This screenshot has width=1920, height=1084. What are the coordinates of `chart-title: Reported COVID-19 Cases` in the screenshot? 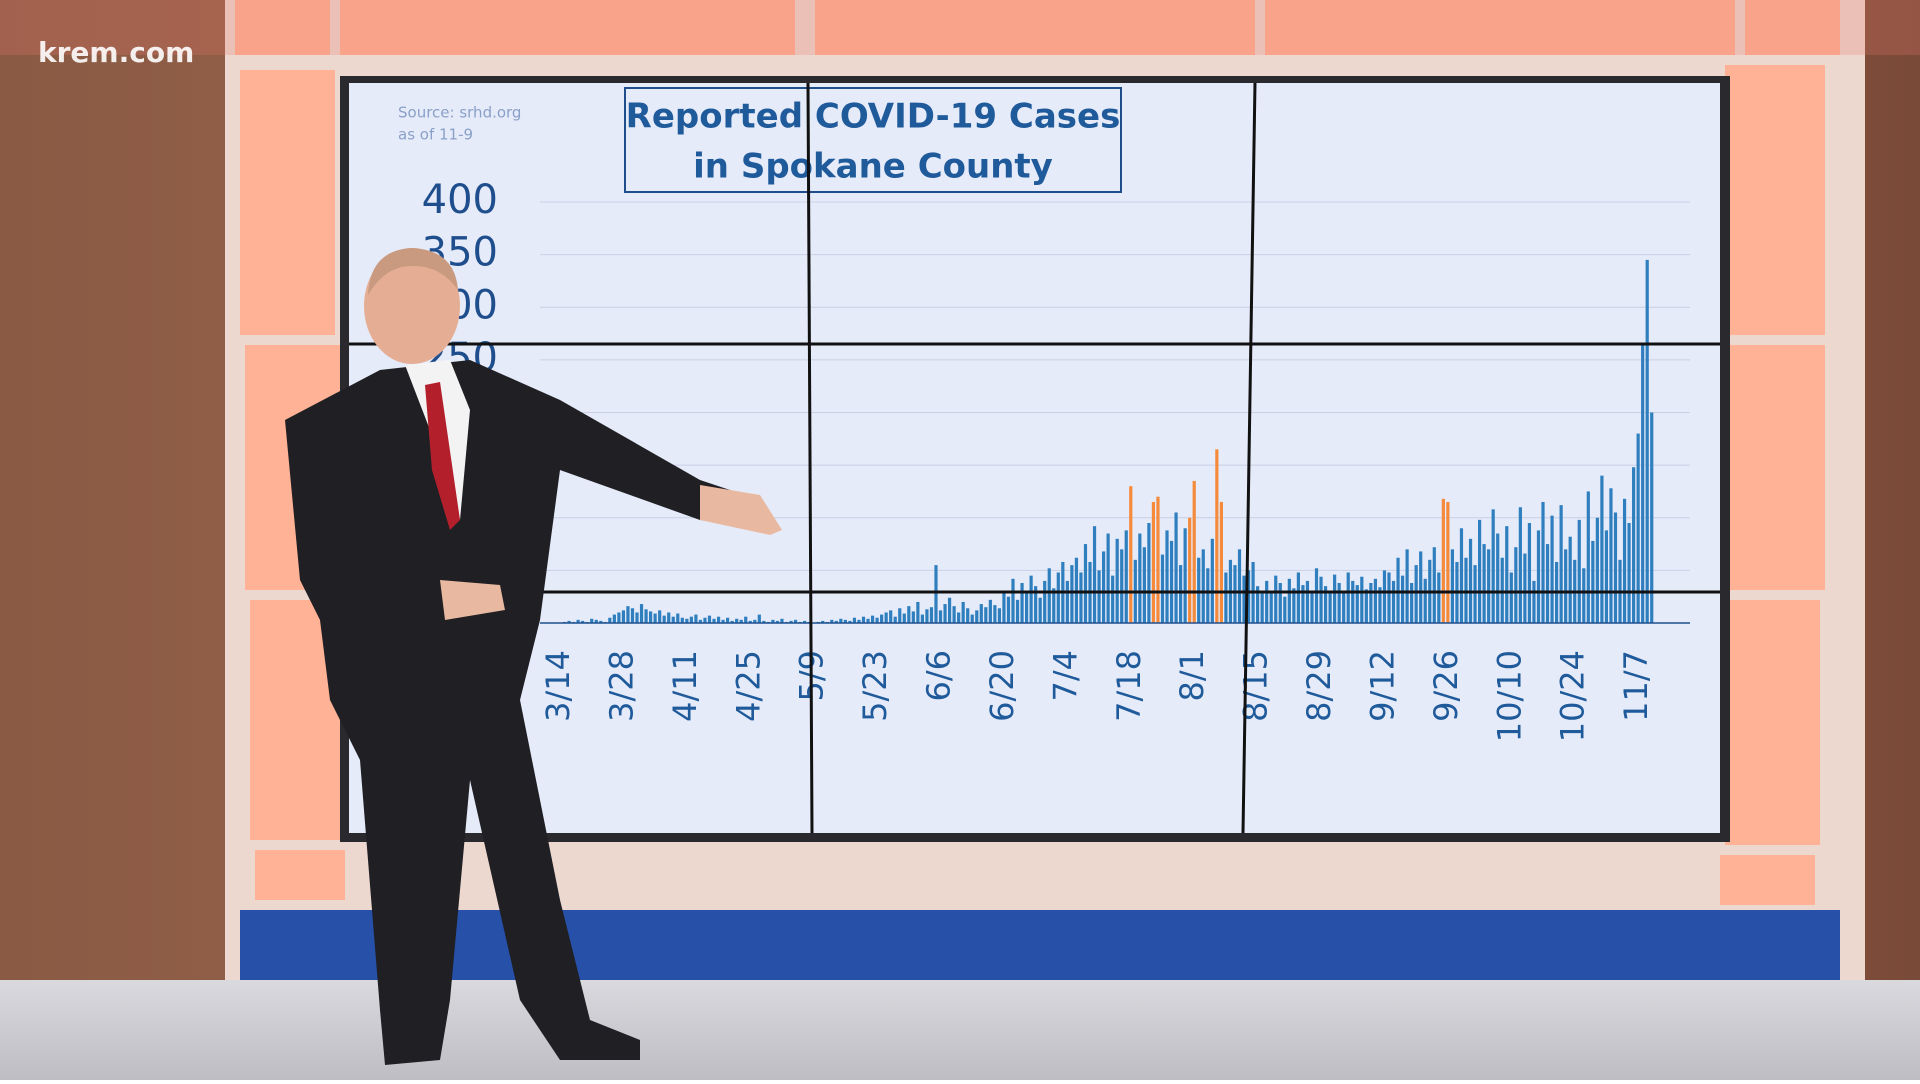 It's located at (873, 117).